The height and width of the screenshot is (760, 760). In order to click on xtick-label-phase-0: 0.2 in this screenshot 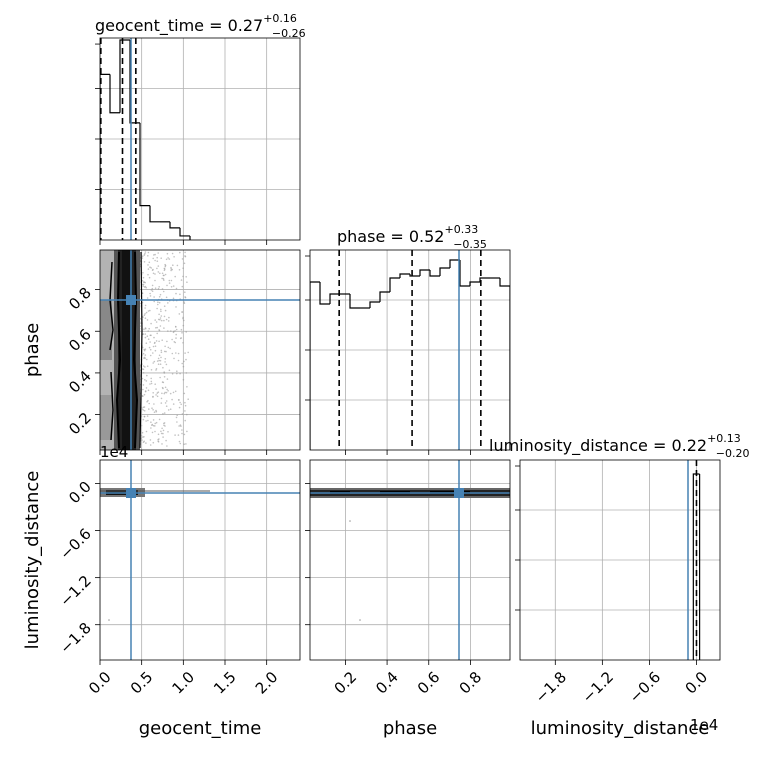, I will do `click(346, 683)`.